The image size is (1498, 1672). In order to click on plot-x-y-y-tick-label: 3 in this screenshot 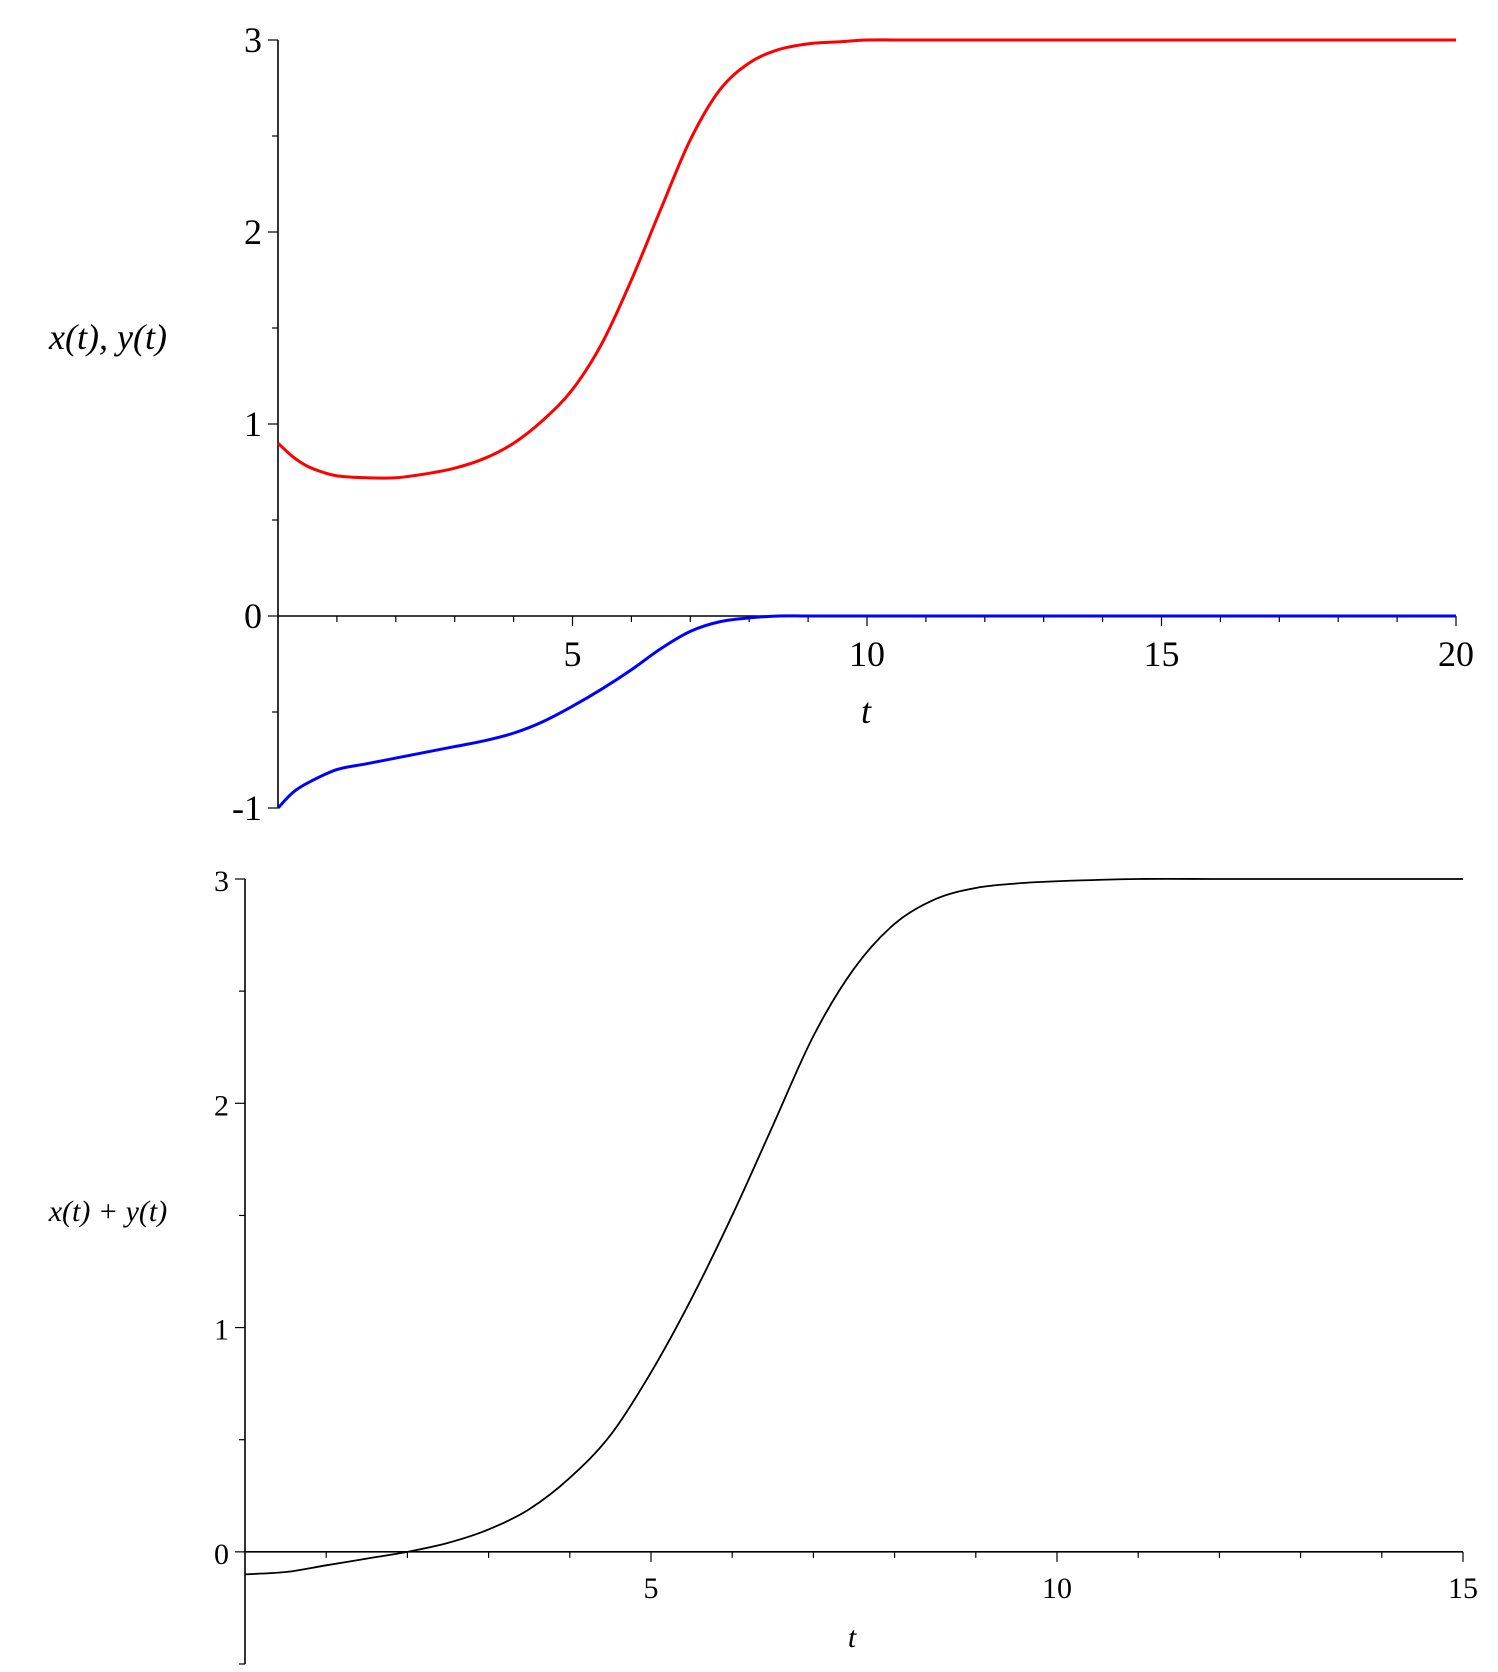, I will do `click(253, 40)`.